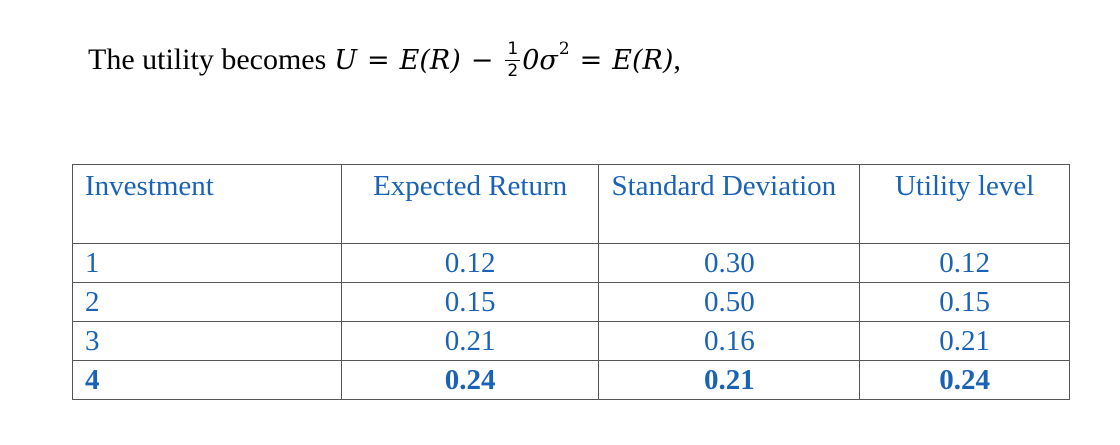 The height and width of the screenshot is (445, 1120). Describe the element at coordinates (513, 49) in the screenshot. I see `fraction-numerator: 1` at that location.